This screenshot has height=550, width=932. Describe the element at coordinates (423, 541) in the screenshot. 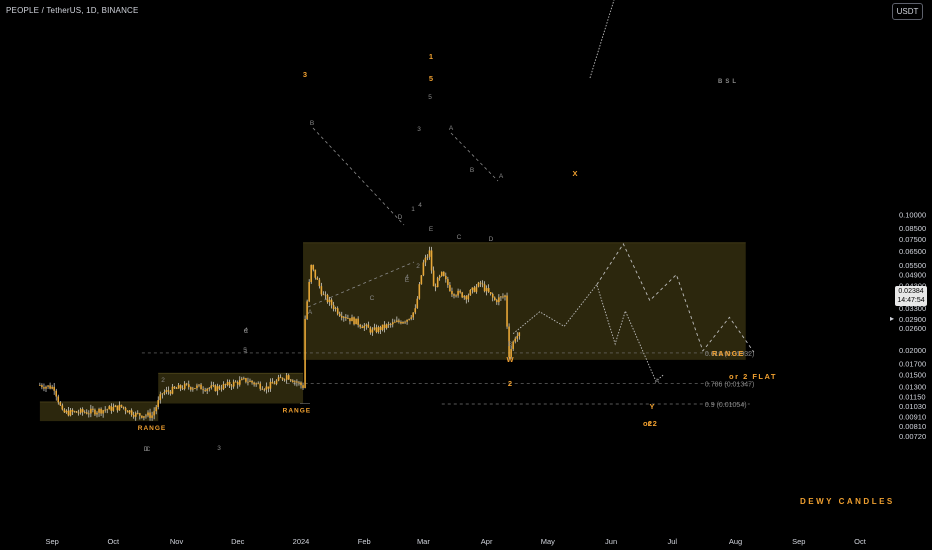

I see `x-tick-label: Mar` at that location.